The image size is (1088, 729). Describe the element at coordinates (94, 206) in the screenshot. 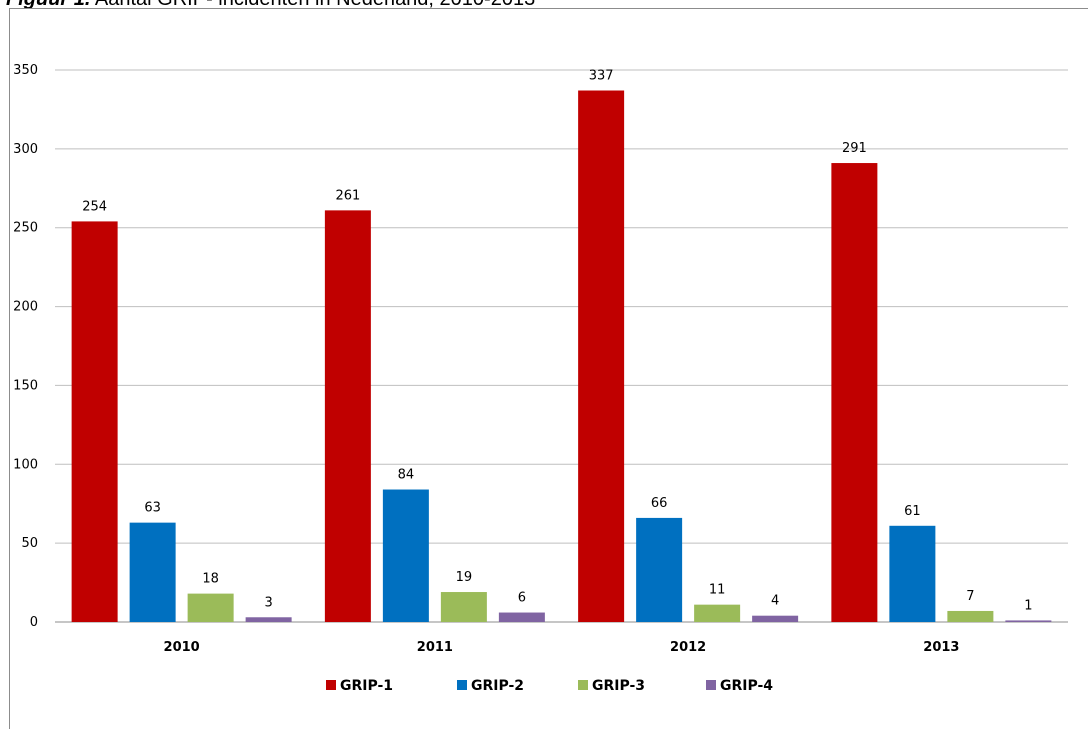

I see `data-label: 254` at that location.